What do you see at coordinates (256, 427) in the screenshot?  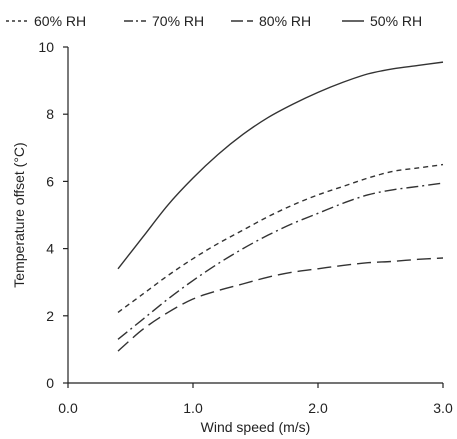 I see `x-axis-title: Wind speed (m/s)` at bounding box center [256, 427].